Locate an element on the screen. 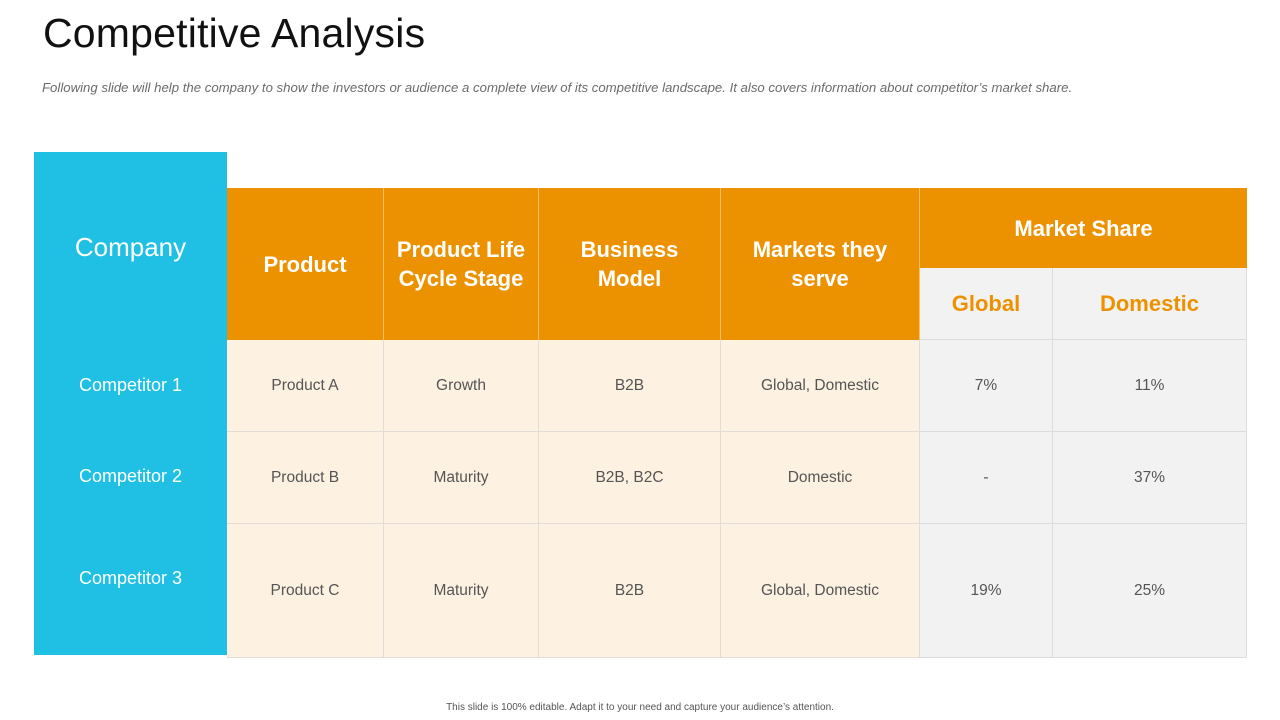  header-product: Product is located at coordinates (305, 264).